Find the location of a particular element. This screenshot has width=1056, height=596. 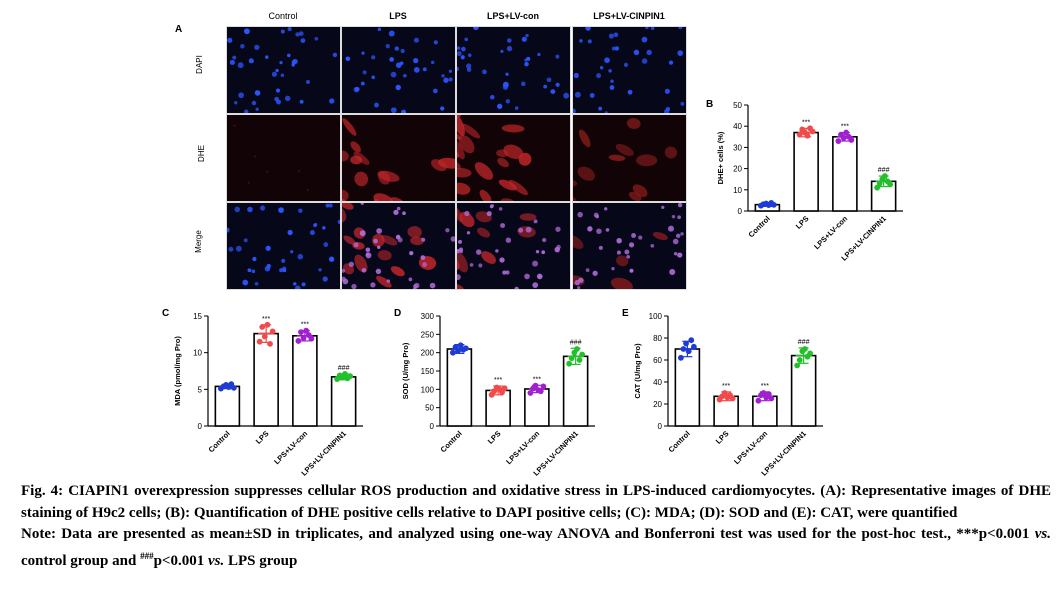

x-tick-label: LPS is located at coordinates (262, 437).